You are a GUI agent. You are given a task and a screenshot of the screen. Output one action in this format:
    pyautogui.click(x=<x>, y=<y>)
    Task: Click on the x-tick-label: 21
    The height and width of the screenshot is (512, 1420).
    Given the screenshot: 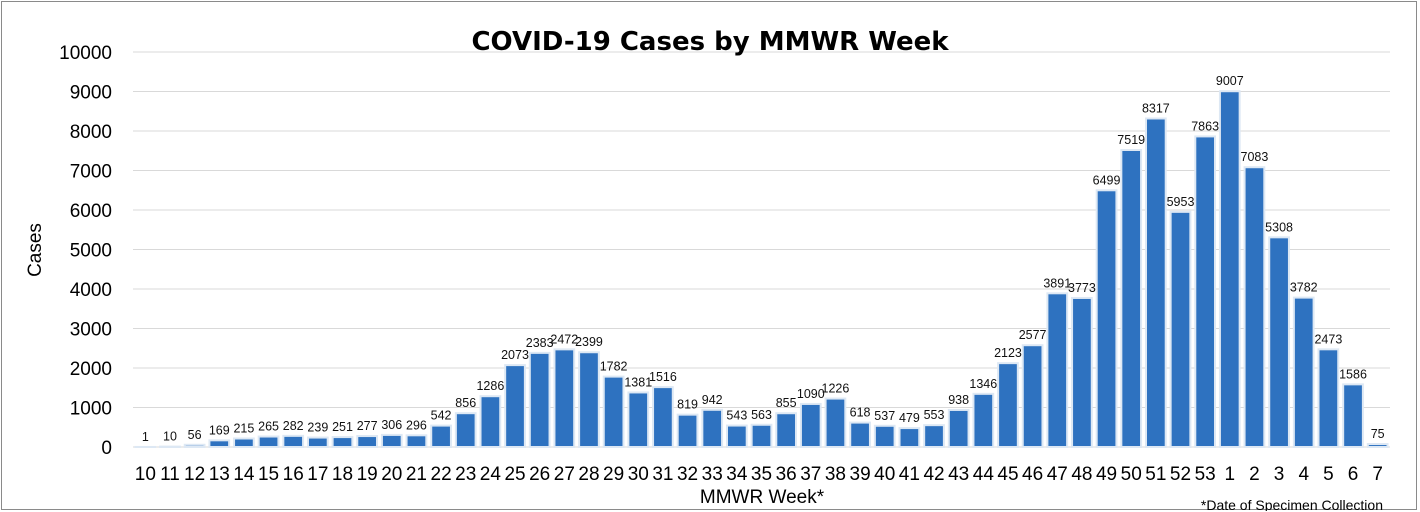 What is the action you would take?
    pyautogui.click(x=416, y=474)
    